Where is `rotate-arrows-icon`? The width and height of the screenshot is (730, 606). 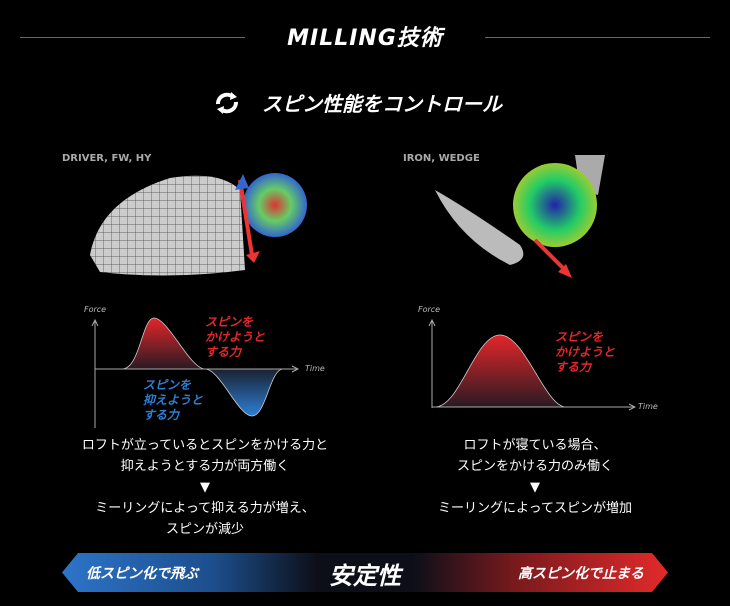 rotate-arrows-icon is located at coordinates (227, 105).